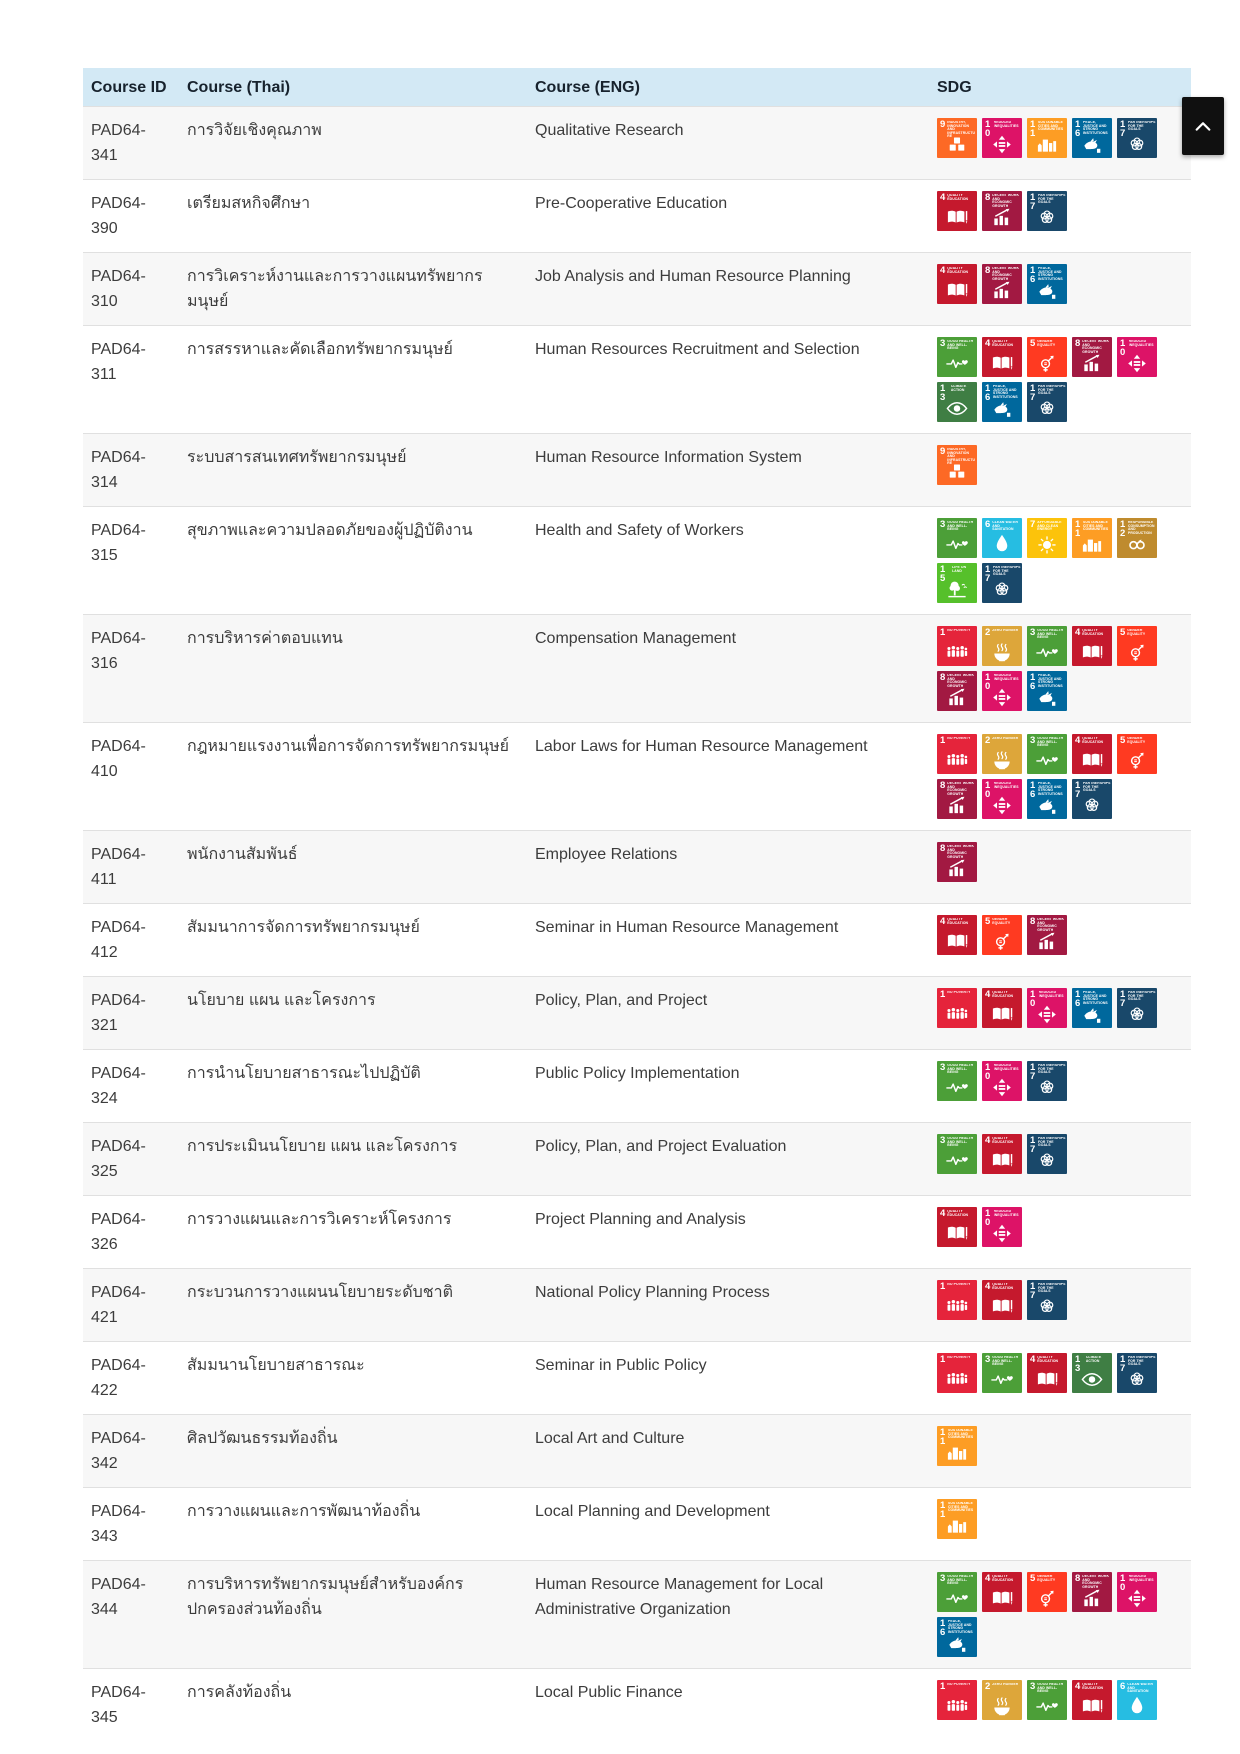  Describe the element at coordinates (131, 470) in the screenshot. I see `course-id-cell: PAD64-314` at that location.